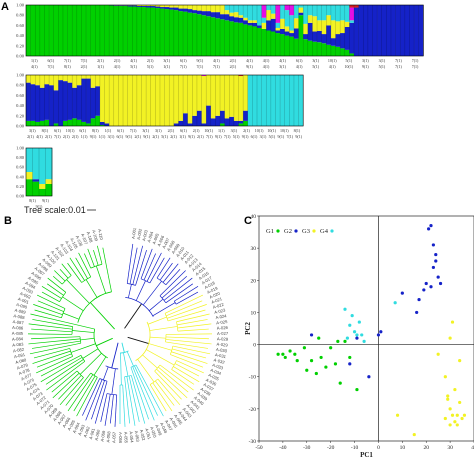 The width and height of the screenshot is (474, 459). I want to click on x-tick-label: 10, so click(403, 448).